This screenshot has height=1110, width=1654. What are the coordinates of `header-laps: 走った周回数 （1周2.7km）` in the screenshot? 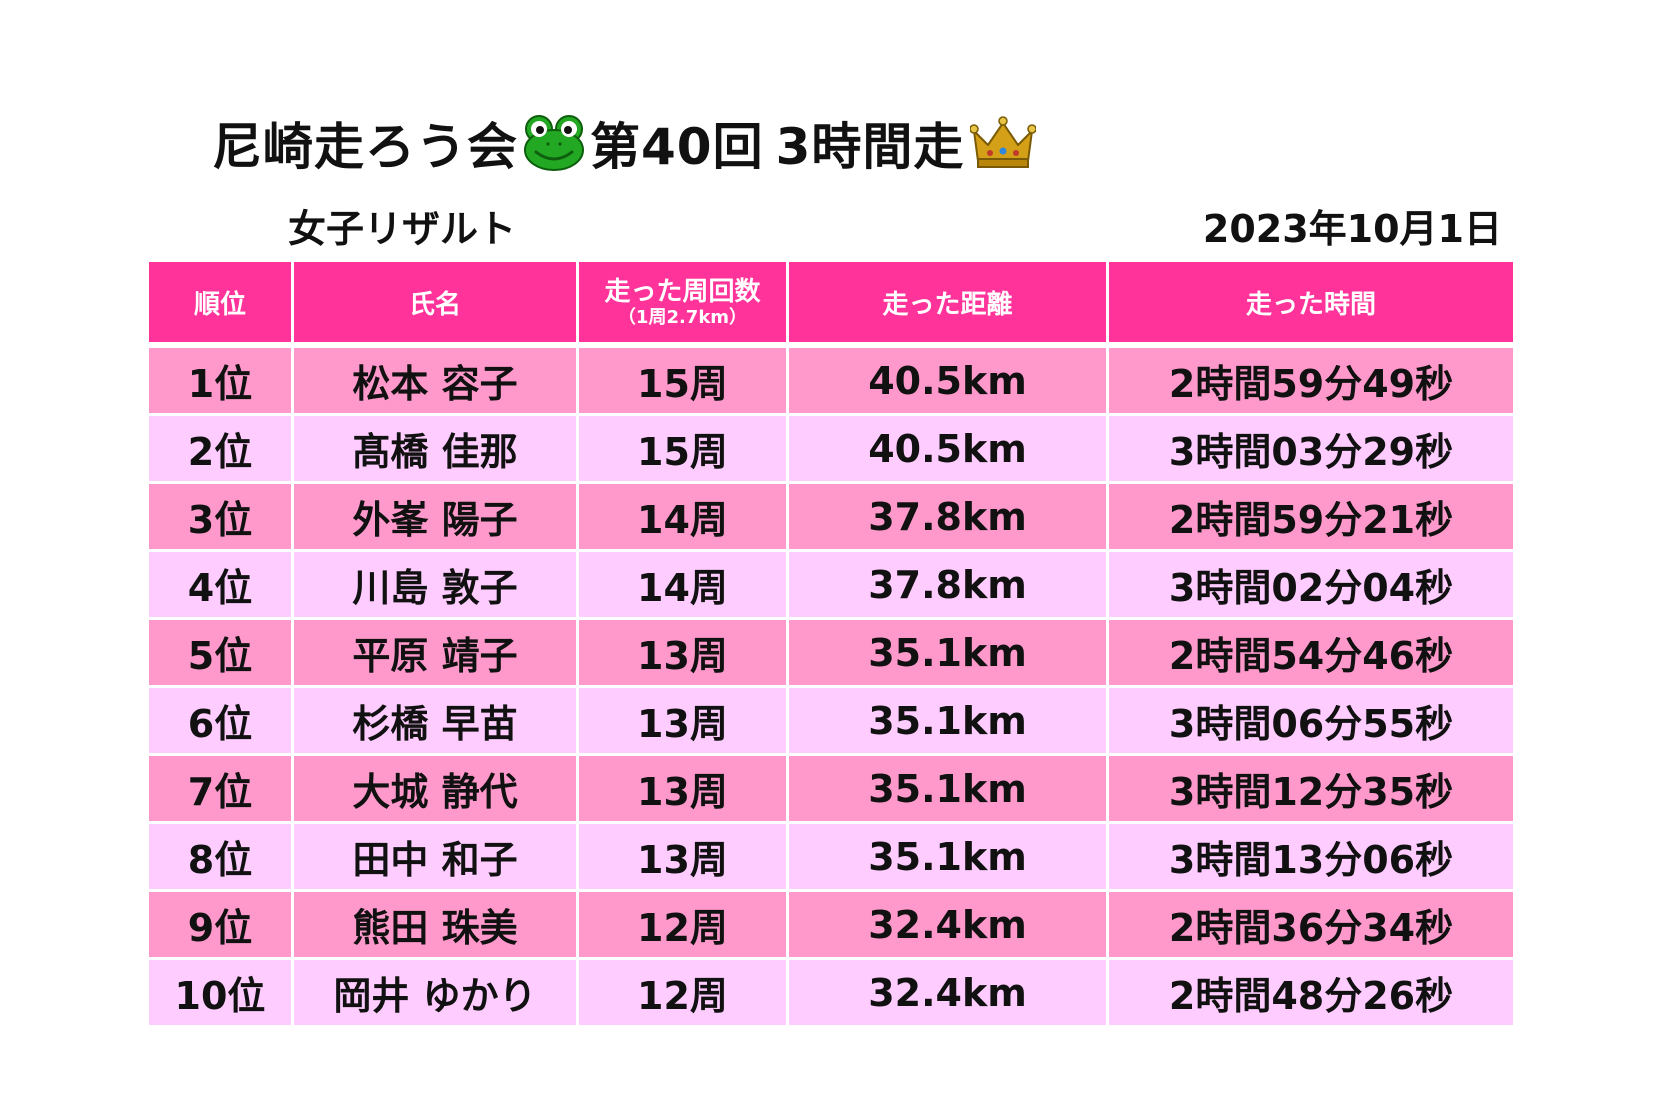 It's located at (684, 305).